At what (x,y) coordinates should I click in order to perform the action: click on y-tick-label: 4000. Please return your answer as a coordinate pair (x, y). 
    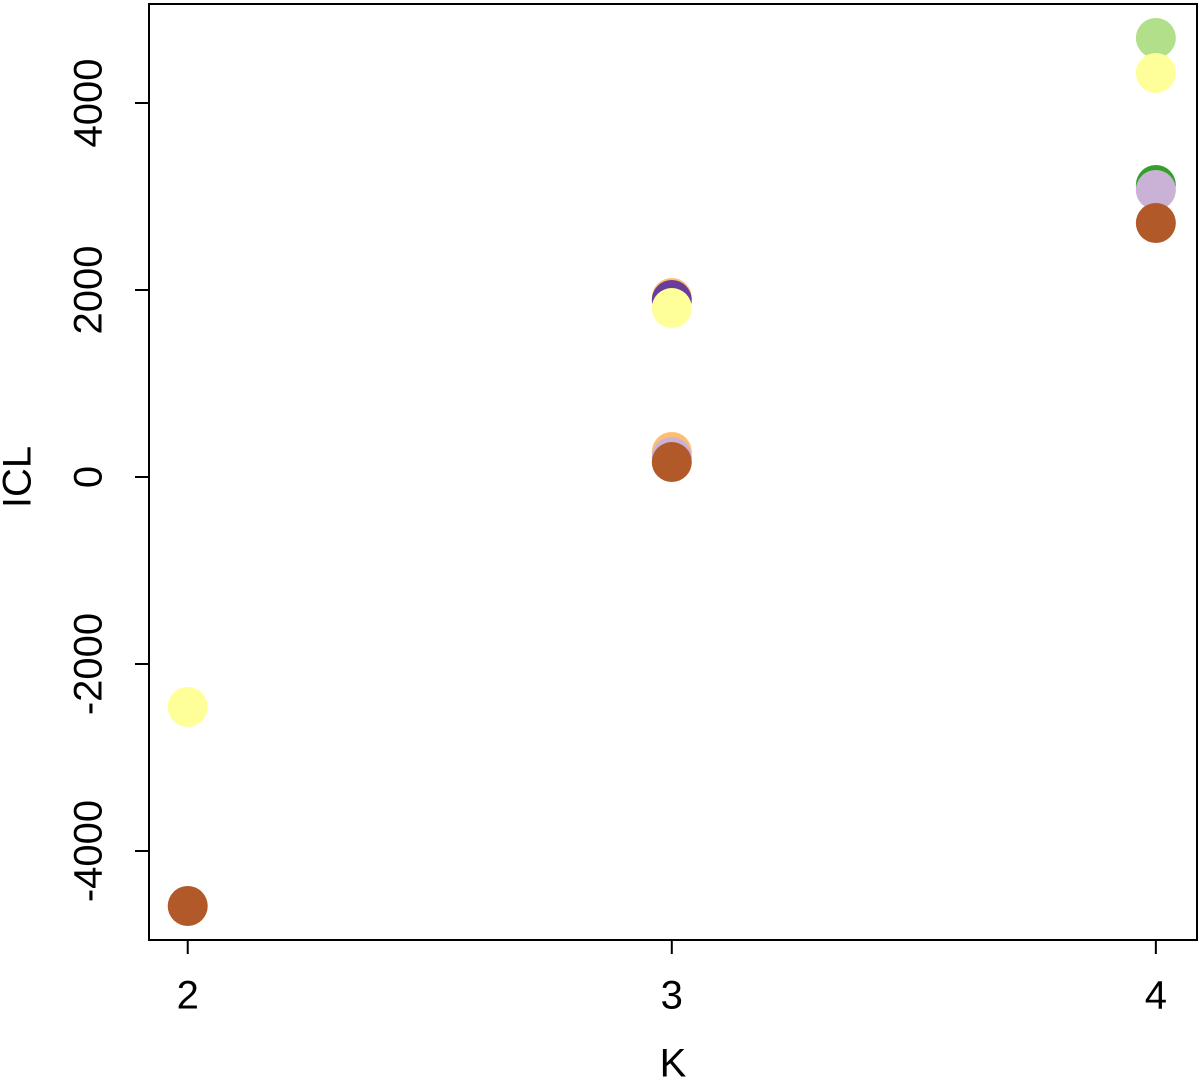
    Looking at the image, I should click on (89, 103).